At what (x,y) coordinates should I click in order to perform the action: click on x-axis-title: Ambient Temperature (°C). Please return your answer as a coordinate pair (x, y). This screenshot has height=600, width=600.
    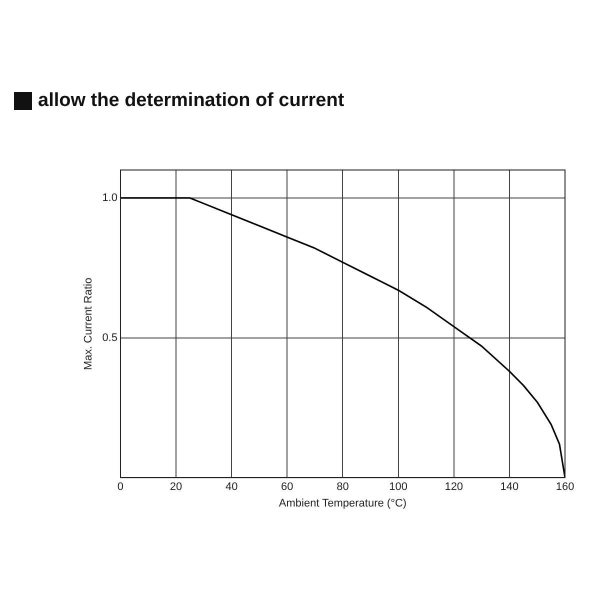
    Looking at the image, I should click on (342, 503).